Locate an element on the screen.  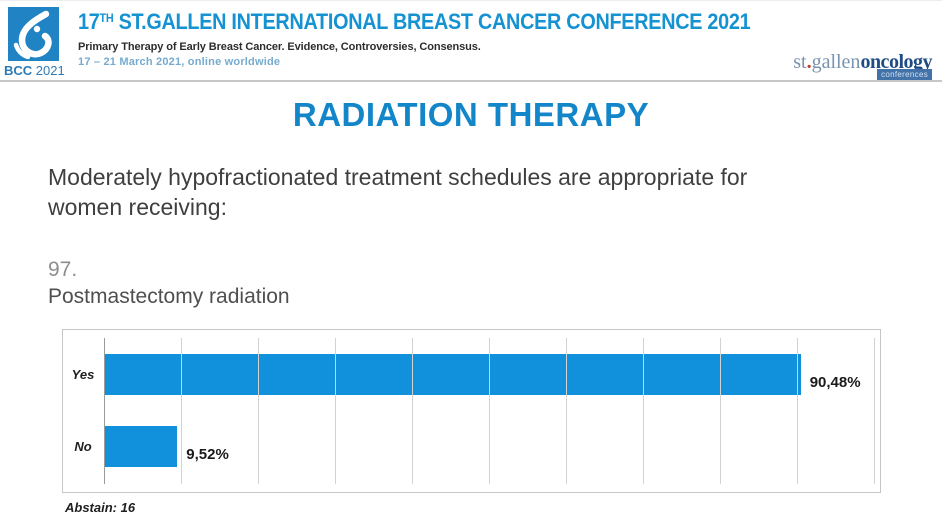
stgallen-oncology-logo: st.gallenoncology conferences is located at coordinates (862, 65).